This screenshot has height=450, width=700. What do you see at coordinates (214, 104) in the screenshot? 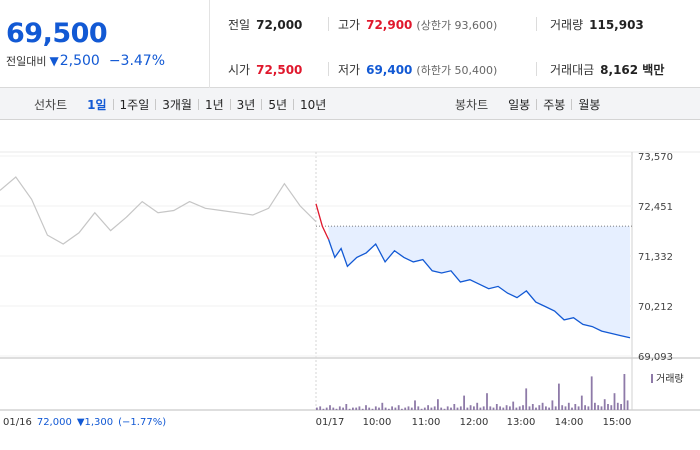
I see `period-1y: 1년` at bounding box center [214, 104].